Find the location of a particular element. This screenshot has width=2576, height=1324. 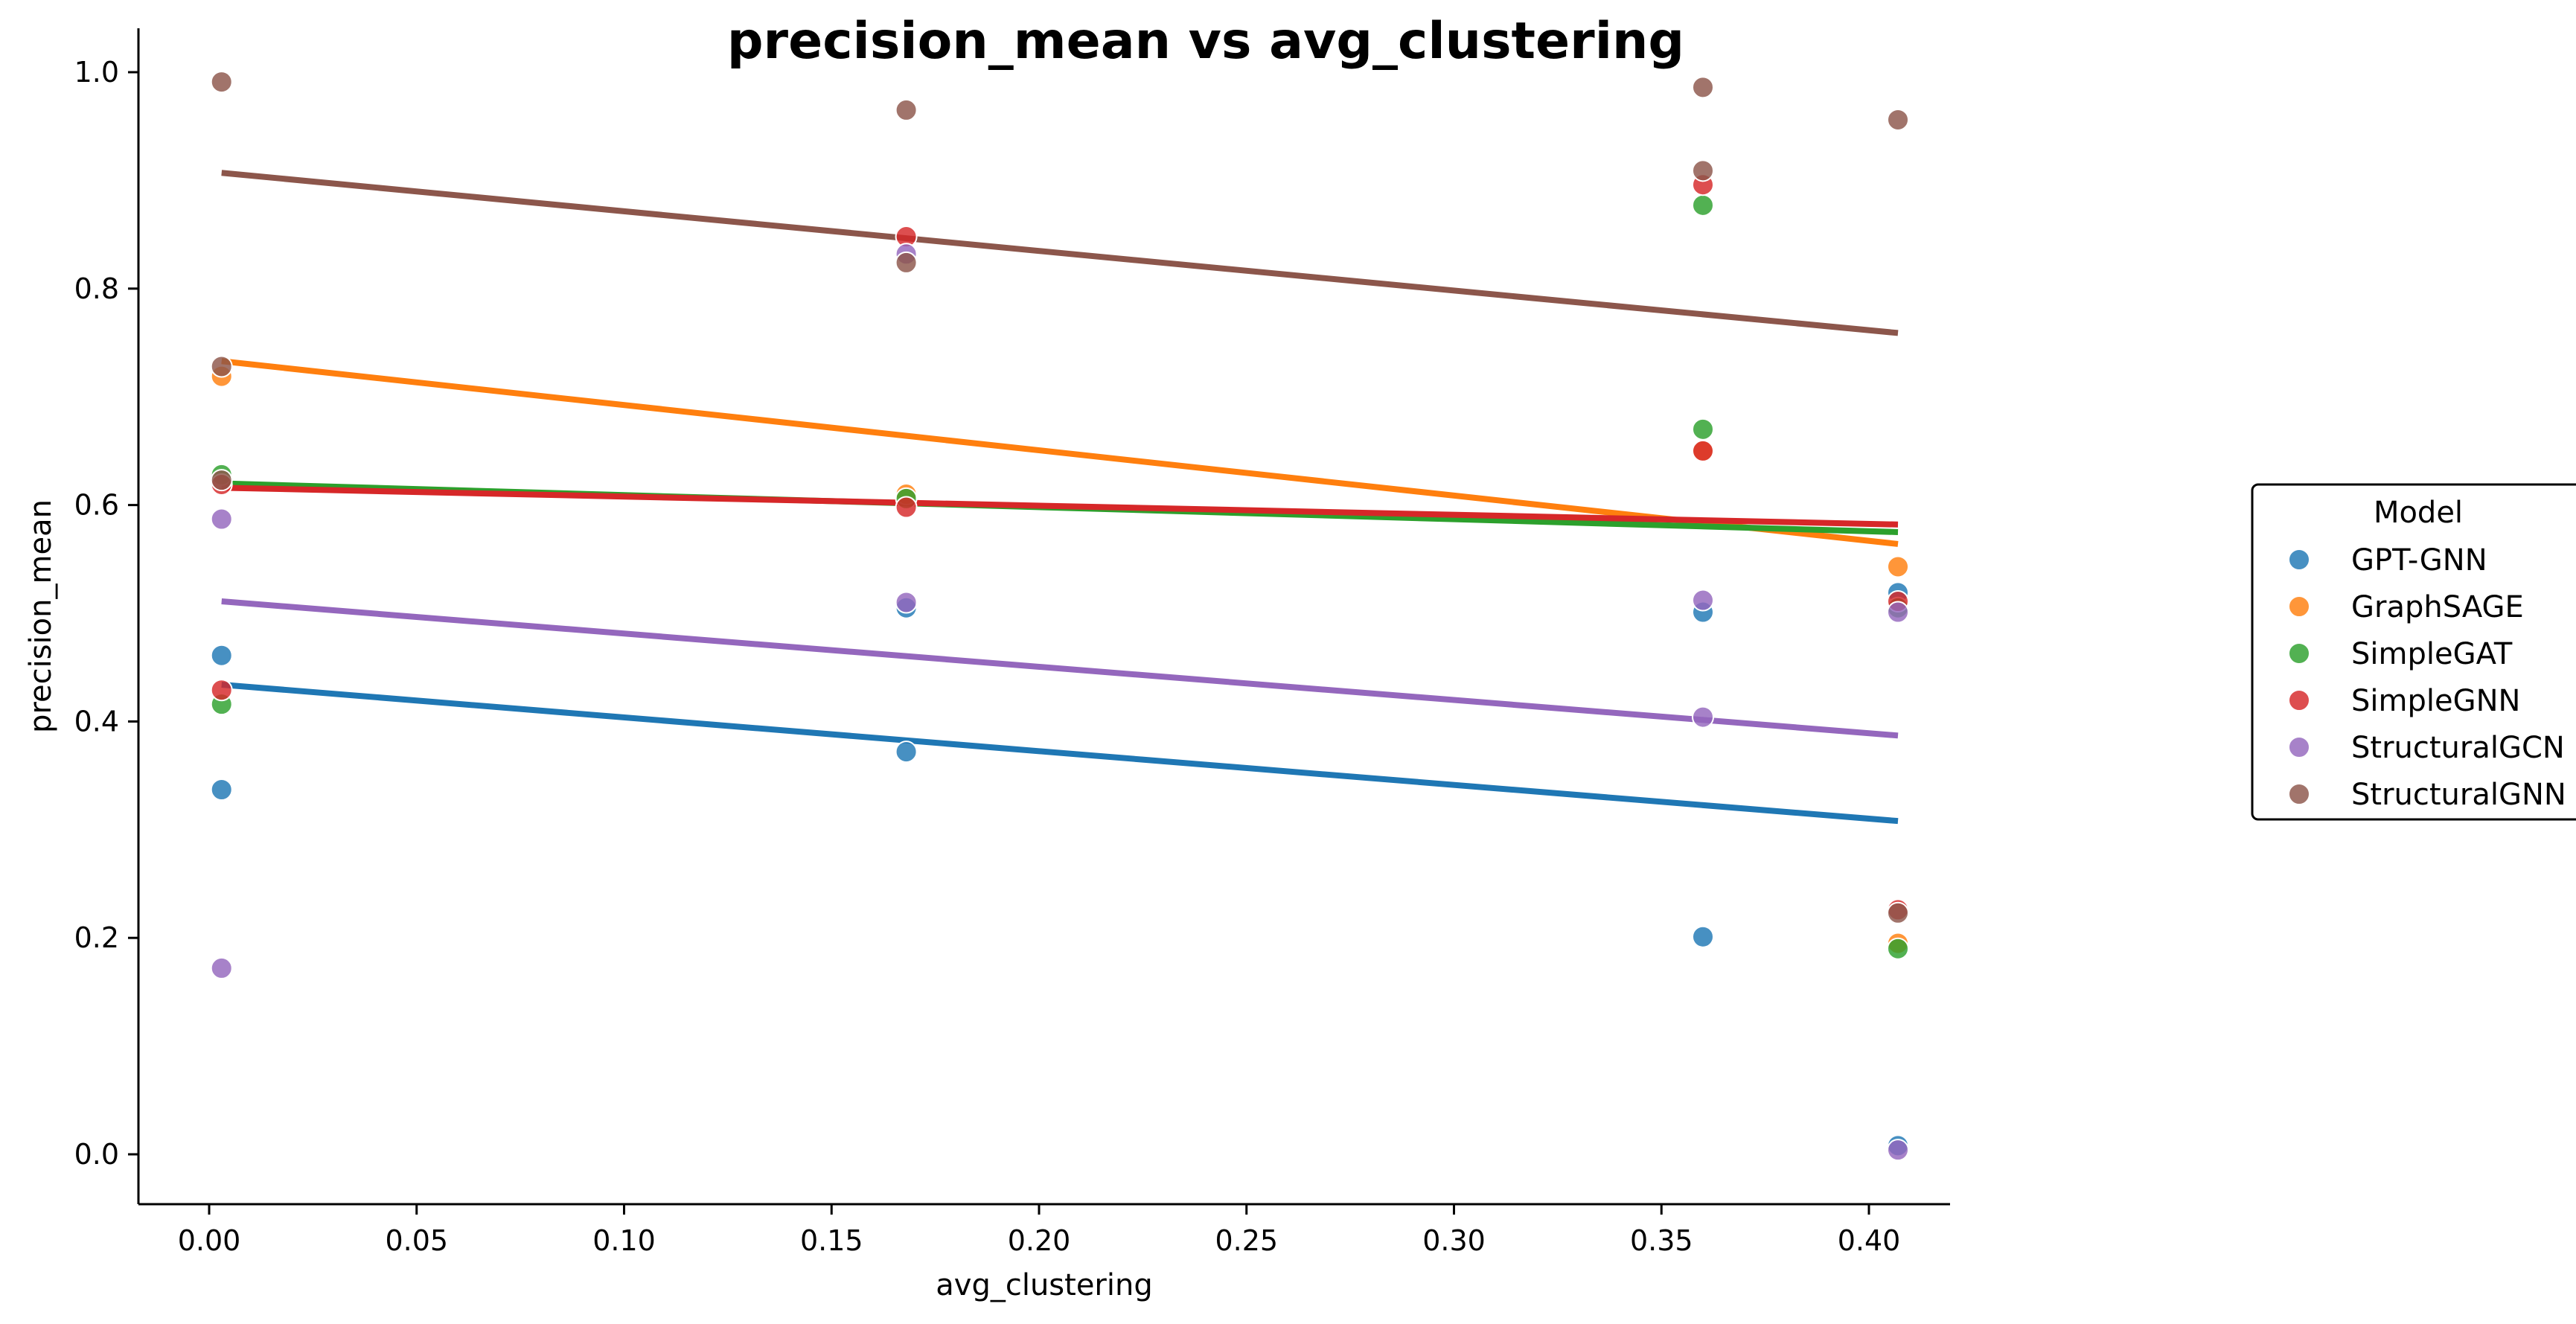

trend-line-gpt-gnn is located at coordinates (1060, 753).